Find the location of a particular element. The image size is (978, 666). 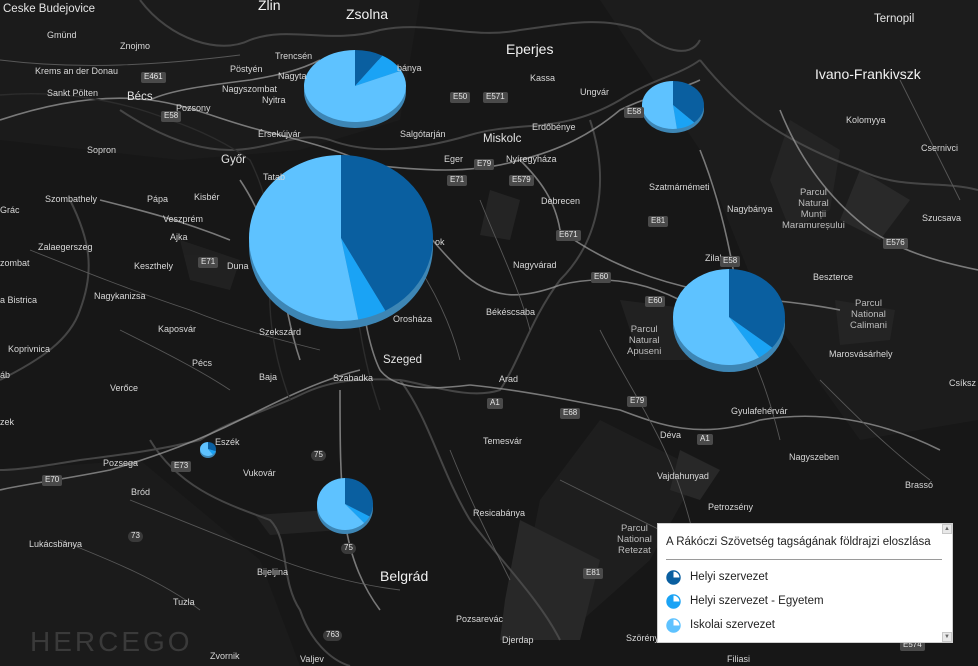

shield-e671: E671 is located at coordinates (568, 235).